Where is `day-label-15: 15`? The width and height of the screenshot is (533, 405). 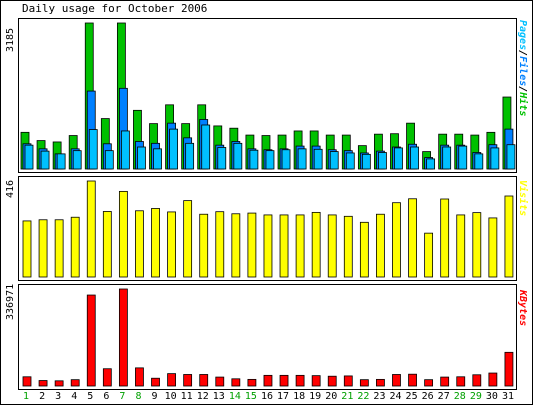 day-label-15: 15 is located at coordinates (251, 396).